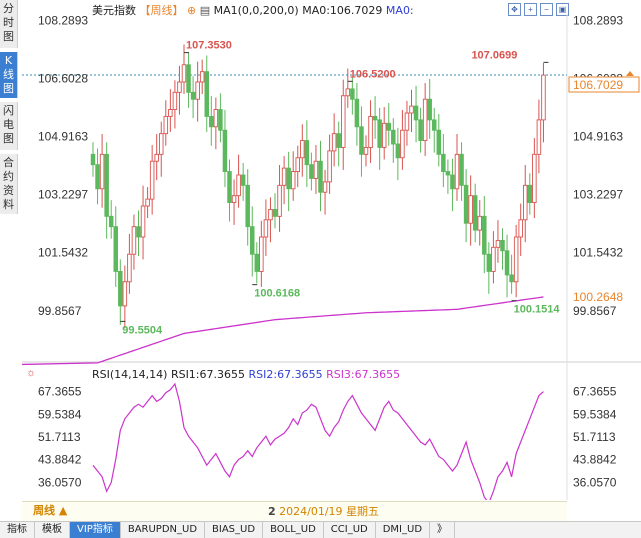  Describe the element at coordinates (598, 20) in the screenshot. I see `price-axis-tick: 108.2893` at that location.